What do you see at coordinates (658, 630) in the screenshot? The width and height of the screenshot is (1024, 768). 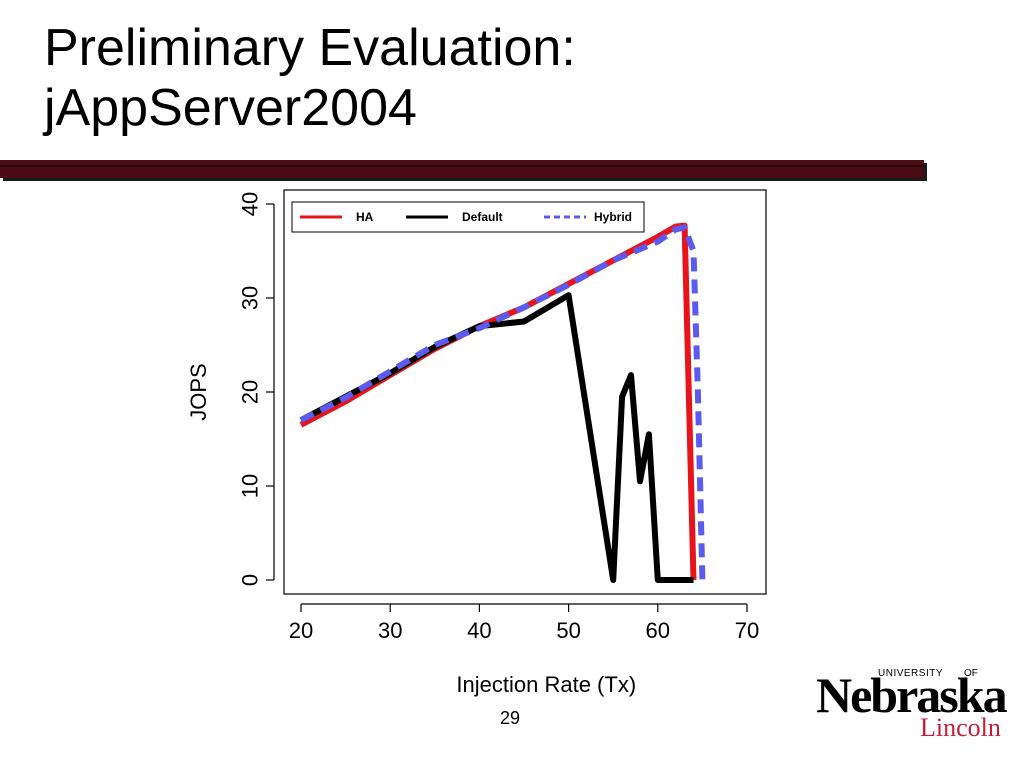 I see `x-tick-label: 60` at bounding box center [658, 630].